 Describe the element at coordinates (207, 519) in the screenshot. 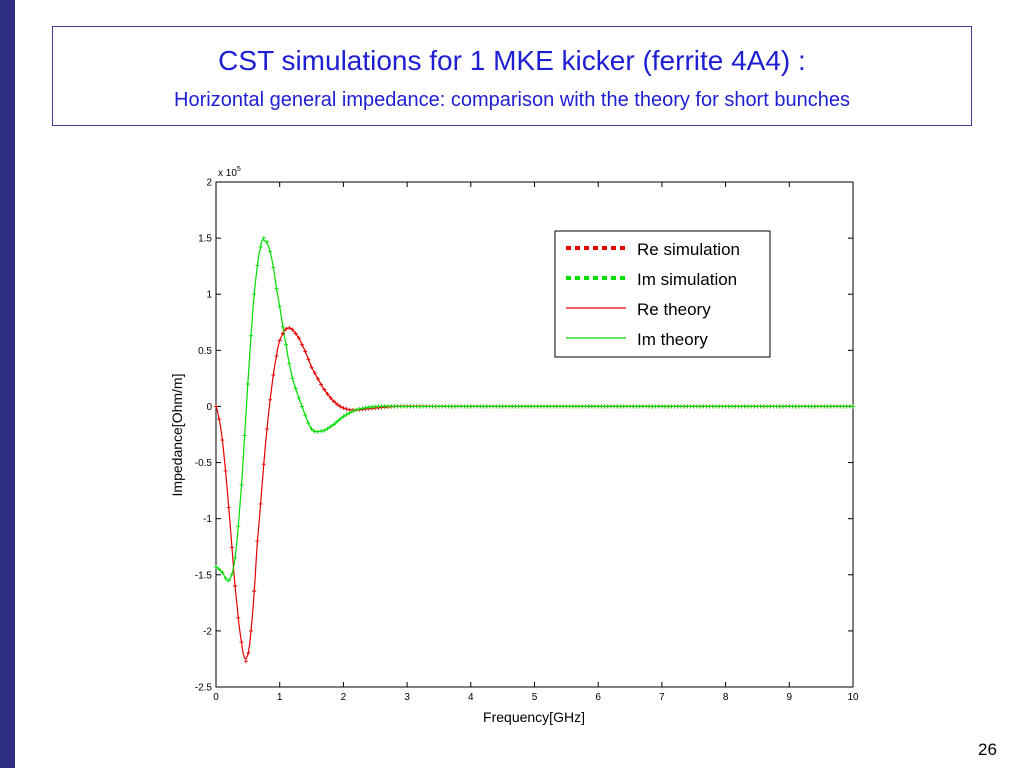

I see `y-tick-label: -1` at that location.